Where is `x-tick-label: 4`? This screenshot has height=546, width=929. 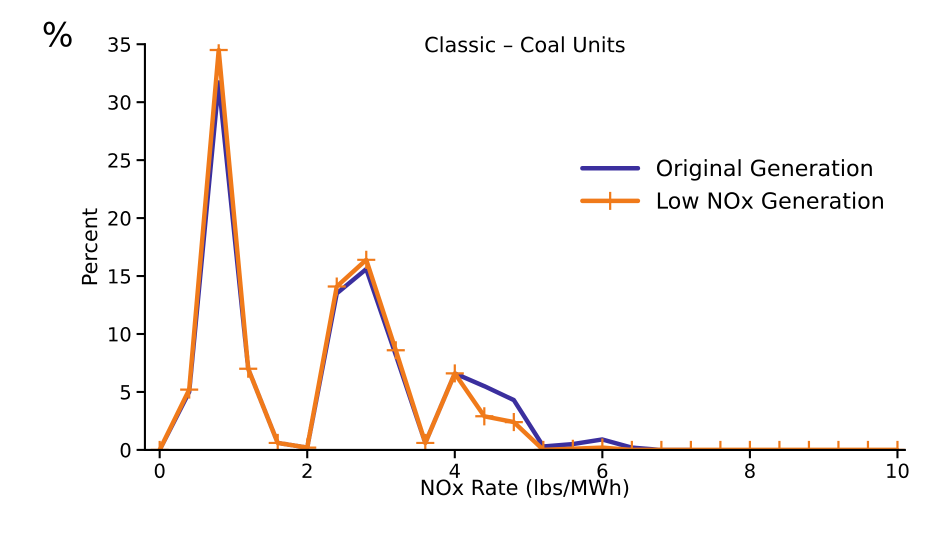 x-tick-label: 4 is located at coordinates (455, 471).